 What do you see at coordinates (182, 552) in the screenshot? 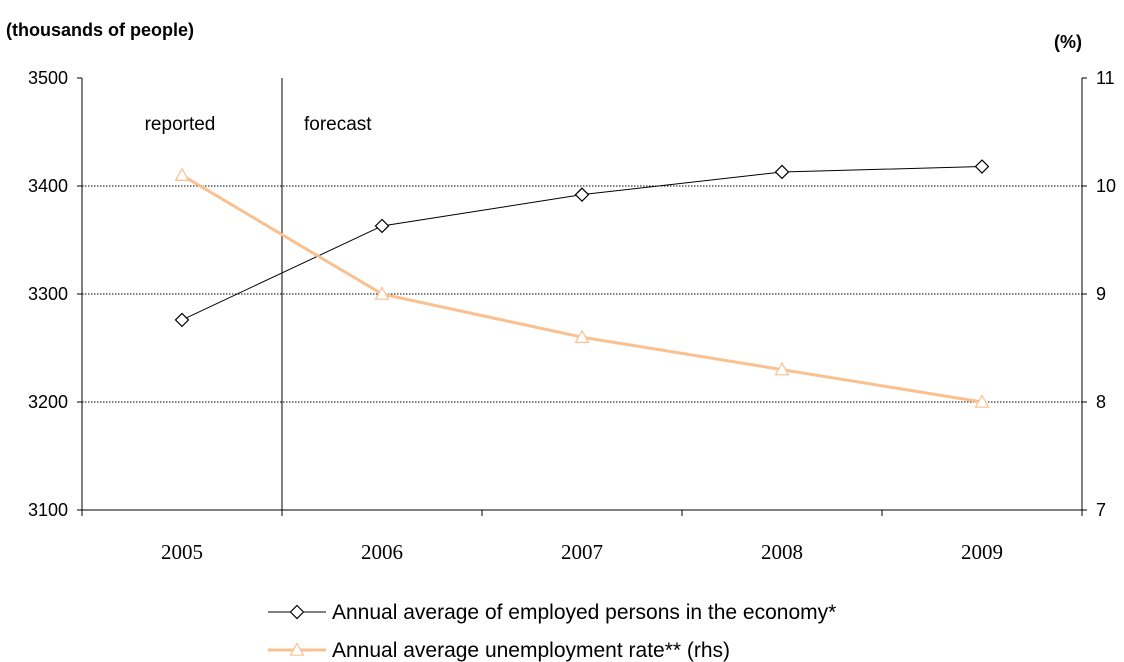
I see `category-label: 2005` at bounding box center [182, 552].